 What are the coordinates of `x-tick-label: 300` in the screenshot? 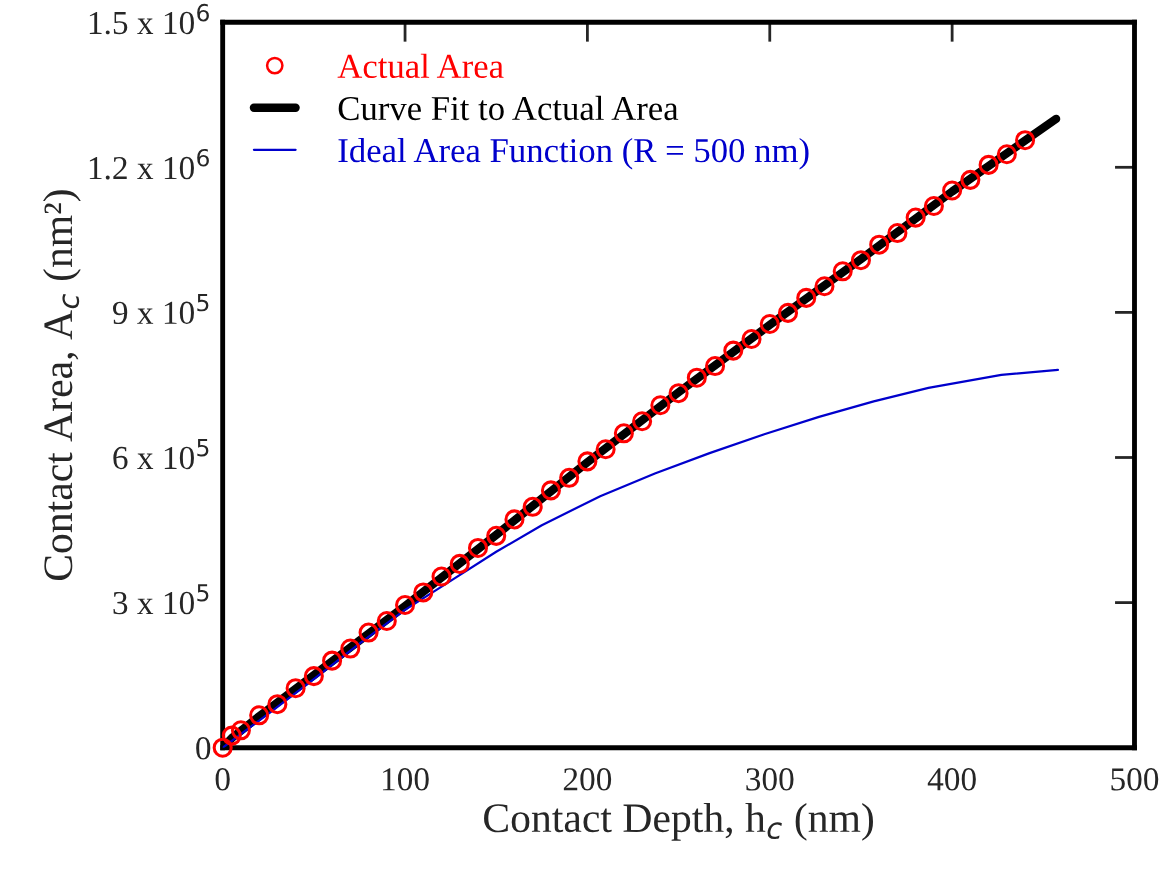 It's located at (770, 779).